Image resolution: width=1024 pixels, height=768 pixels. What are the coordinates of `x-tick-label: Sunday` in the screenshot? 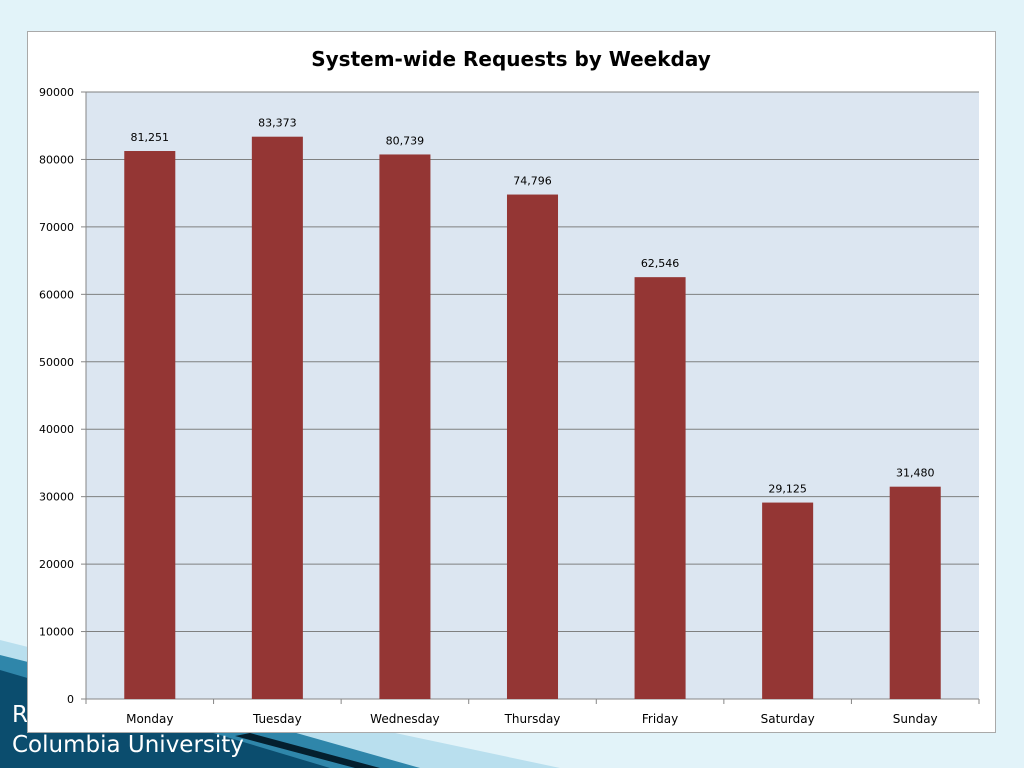 It's located at (915, 719).